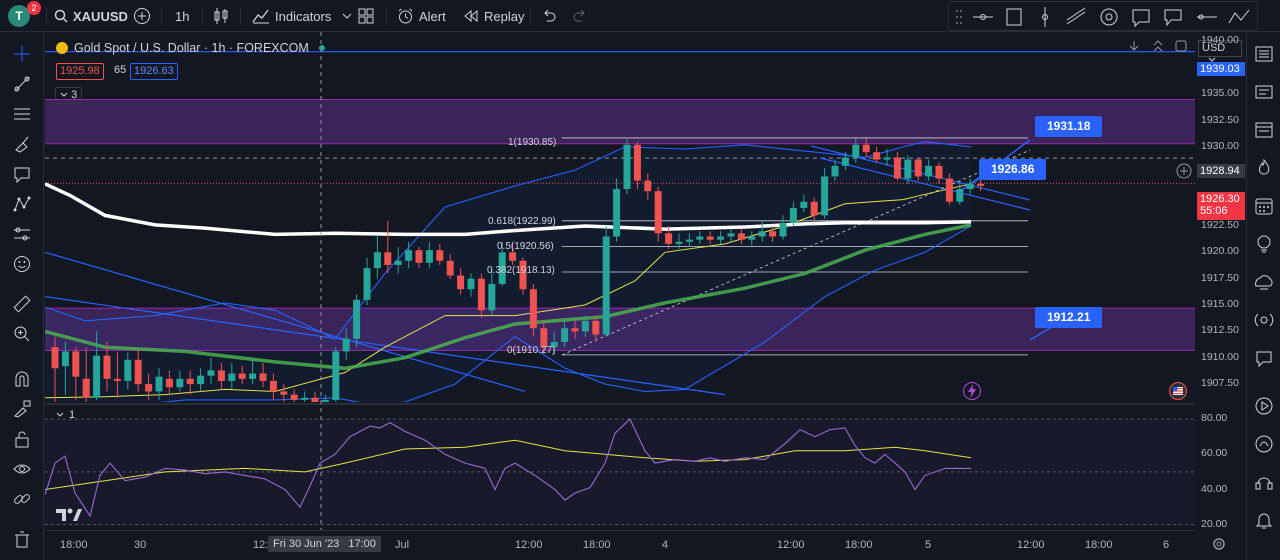 Image resolution: width=1280 pixels, height=560 pixels. What do you see at coordinates (1134, 47) in the screenshot?
I see `pane-down-button` at bounding box center [1134, 47].